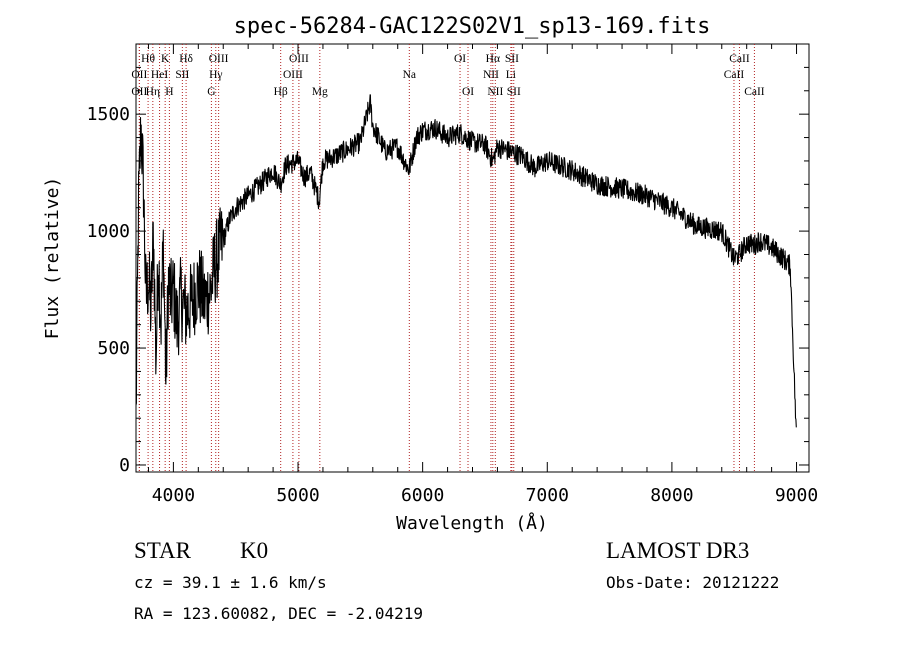 Image resolution: width=900 pixels, height=649 pixels. Describe the element at coordinates (52, 258) in the screenshot. I see `y-axis-label: Flux (relative)` at that location.